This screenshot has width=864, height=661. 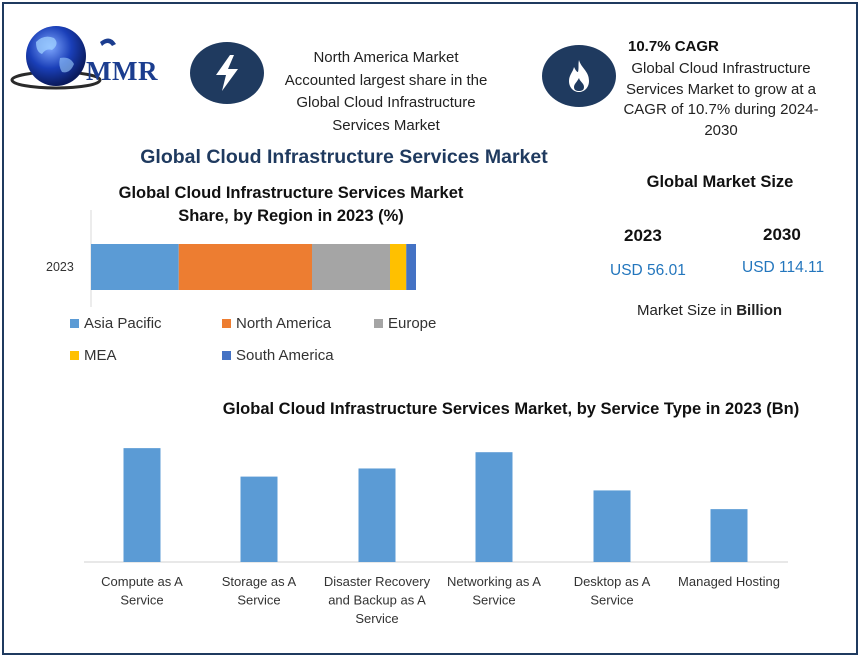 What do you see at coordinates (729, 581) in the screenshot?
I see `service-category-label: Managed Hosting` at bounding box center [729, 581].